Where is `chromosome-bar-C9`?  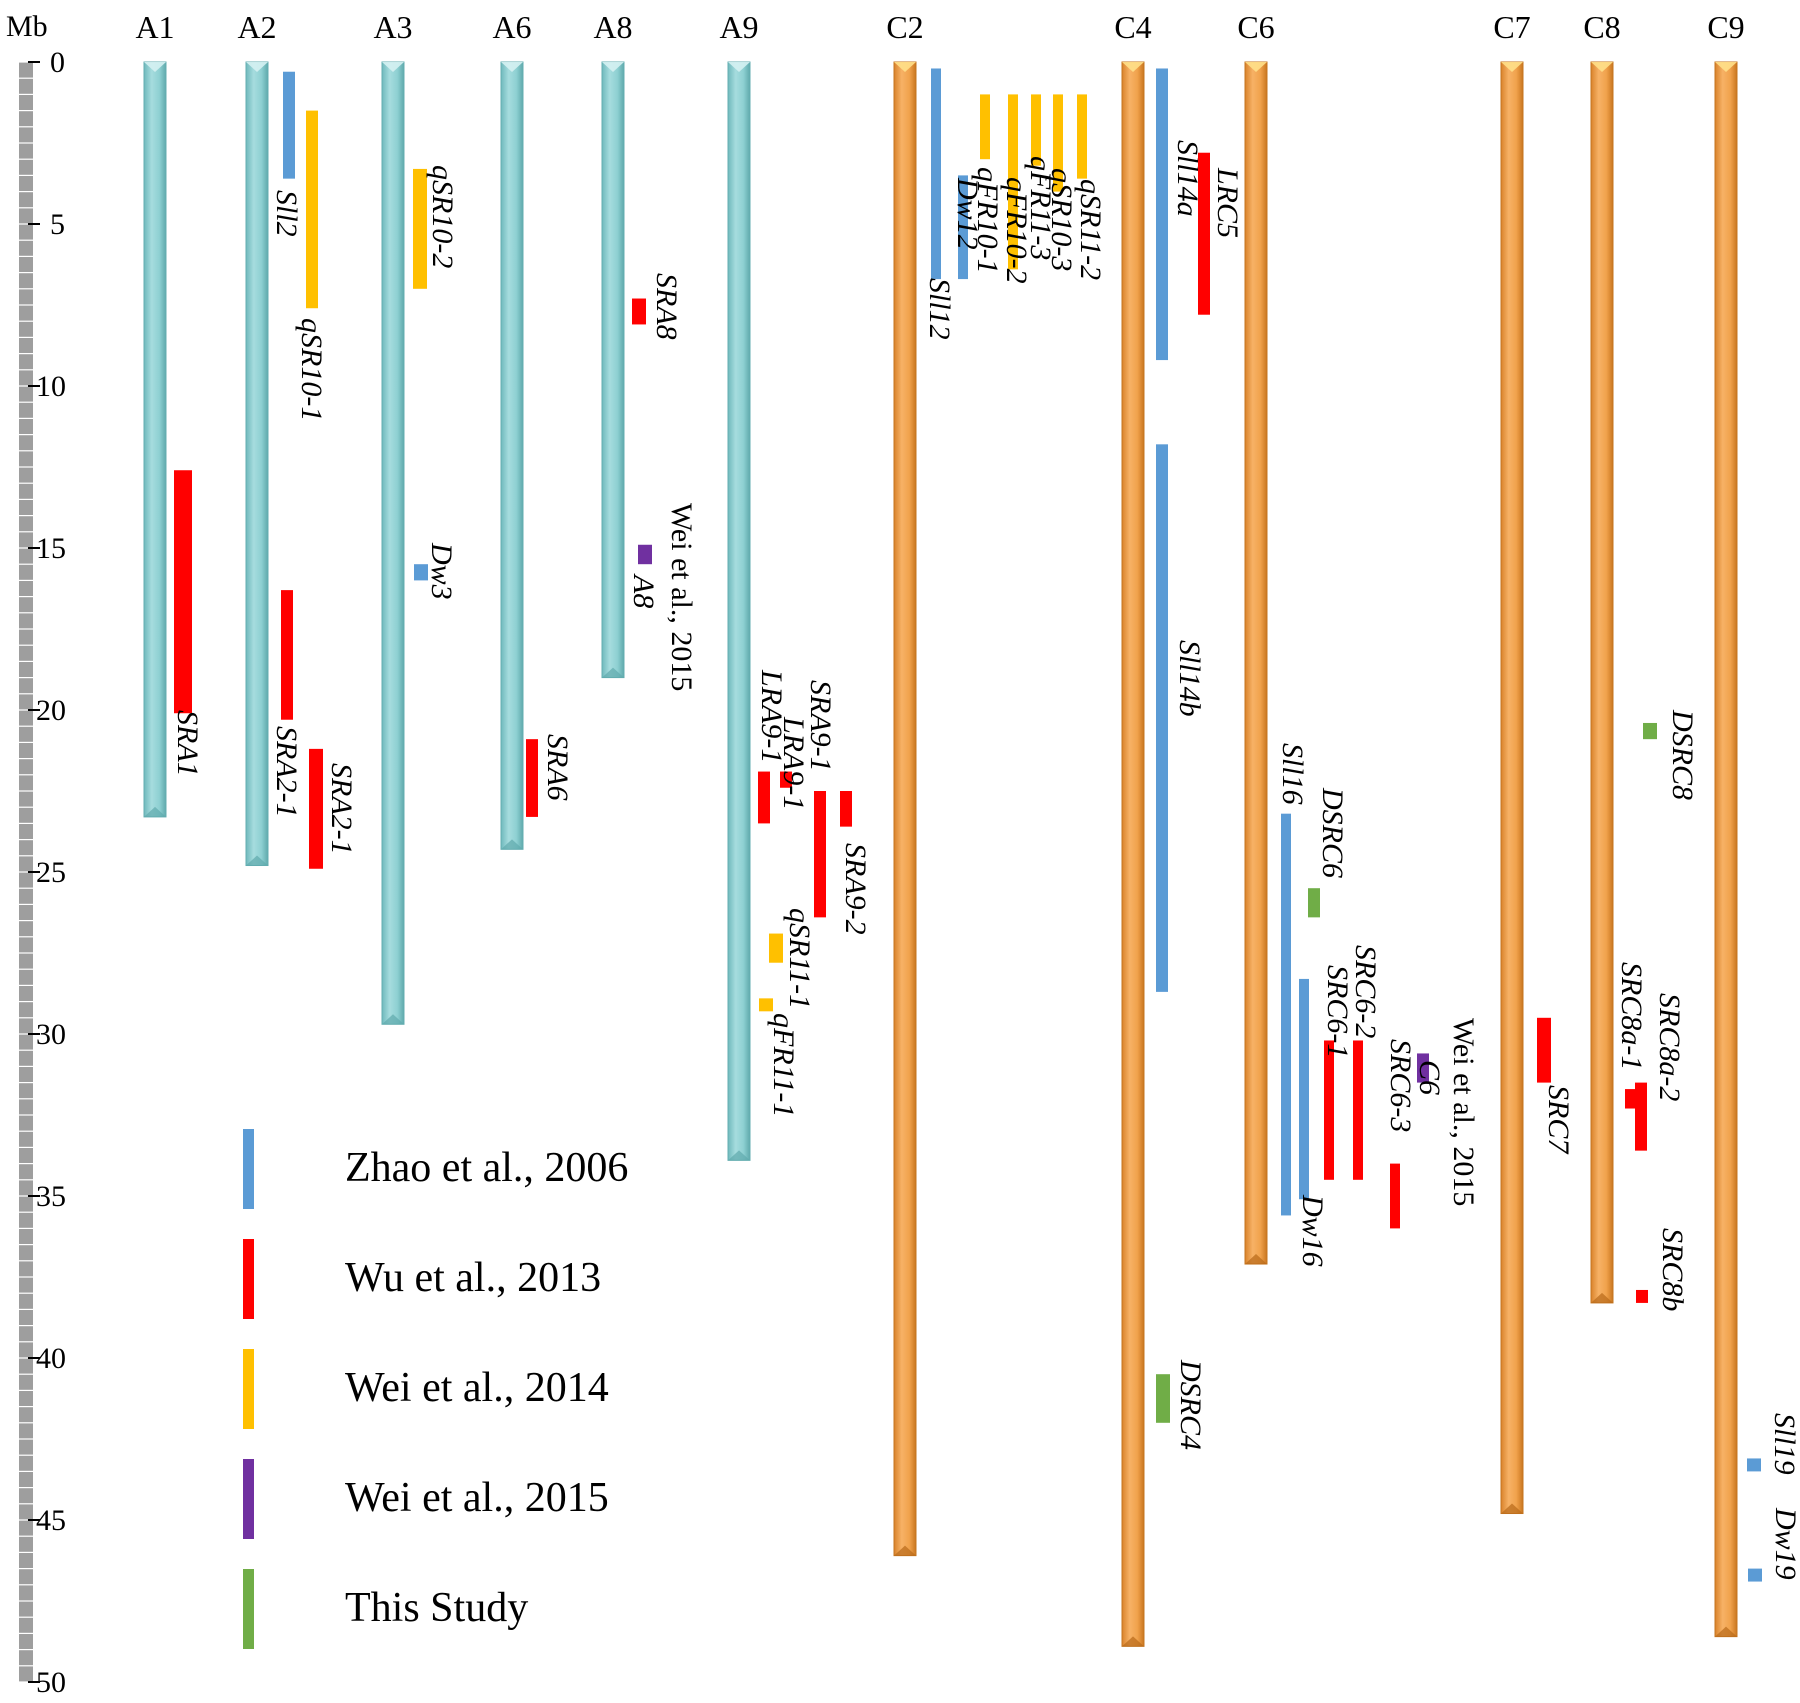 chromosome-bar-C9 is located at coordinates (1726, 849).